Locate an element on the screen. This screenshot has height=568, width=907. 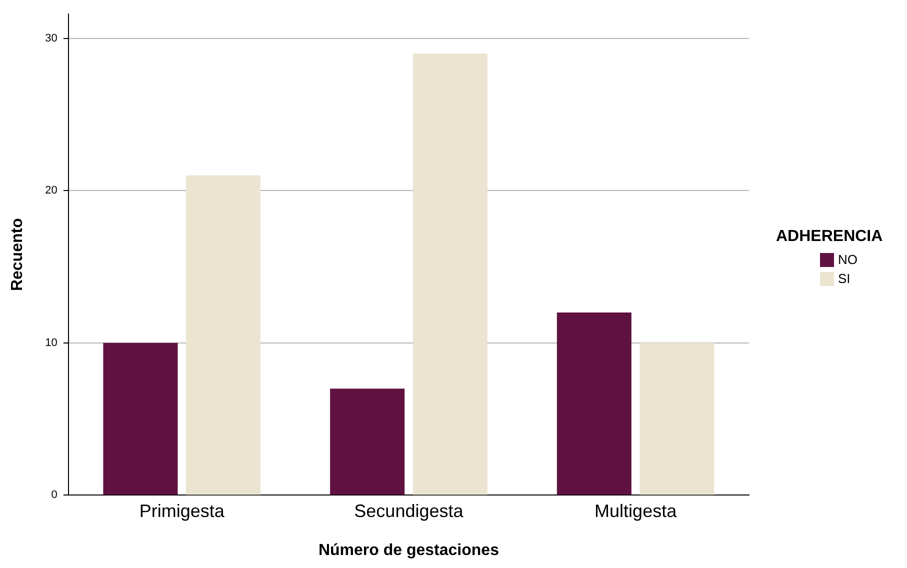
y-tick-label: 0 is located at coordinates (54, 495).